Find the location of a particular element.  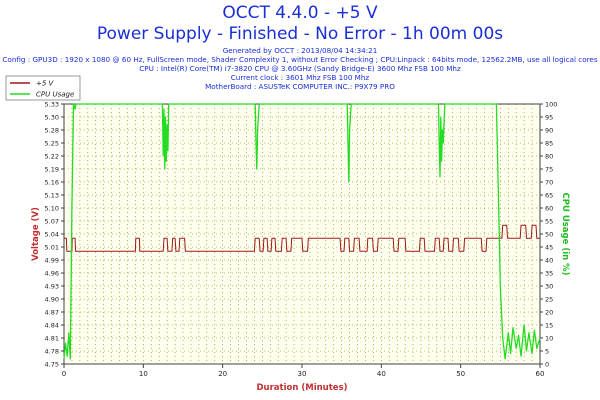

duration-axis: 0 10 20 30 40 50 60 is located at coordinates (303, 371).